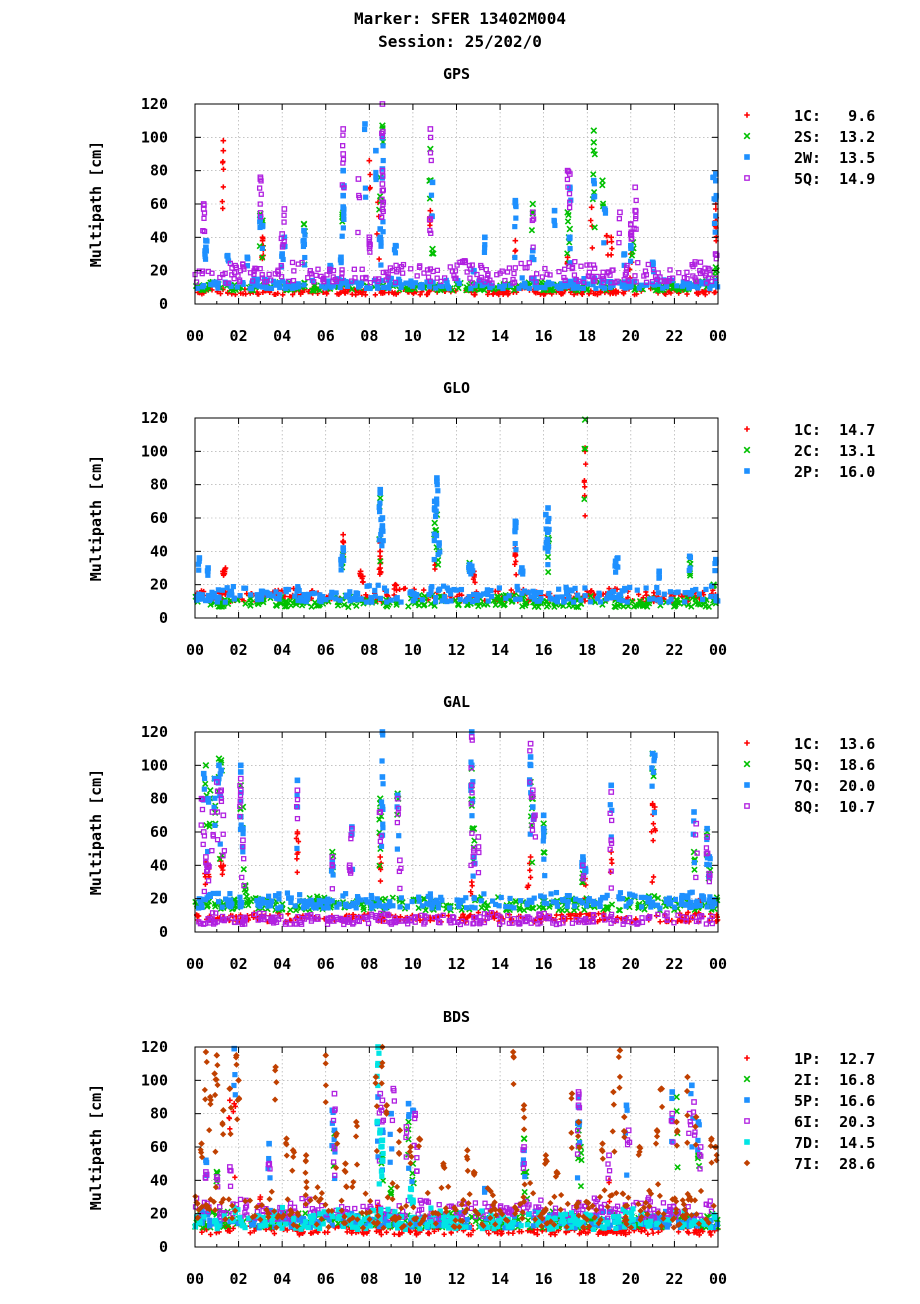 This screenshot has height=1304, width=920. What do you see at coordinates (459, 1138) in the screenshot?
I see `series-5p` at bounding box center [459, 1138].